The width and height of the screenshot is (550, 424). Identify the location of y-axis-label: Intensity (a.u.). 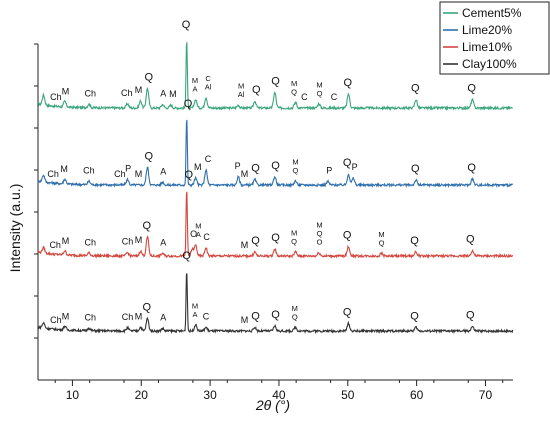
(15, 228).